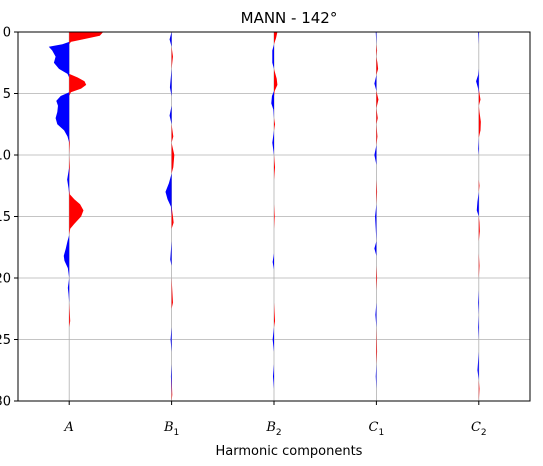  What do you see at coordinates (289, 451) in the screenshot?
I see `x-axis-title: Harmonic components` at bounding box center [289, 451].